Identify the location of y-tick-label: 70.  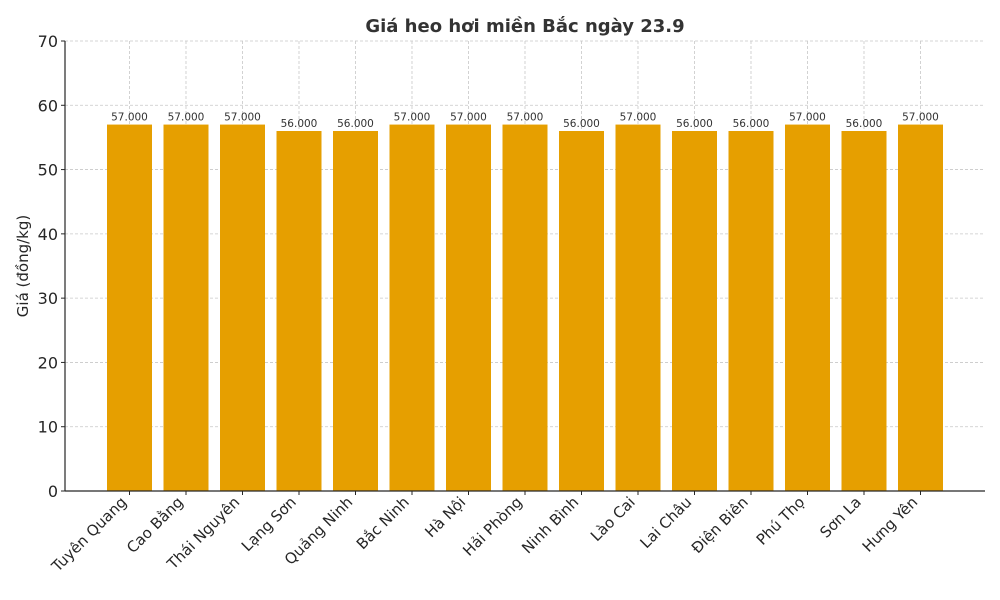
(48, 41).